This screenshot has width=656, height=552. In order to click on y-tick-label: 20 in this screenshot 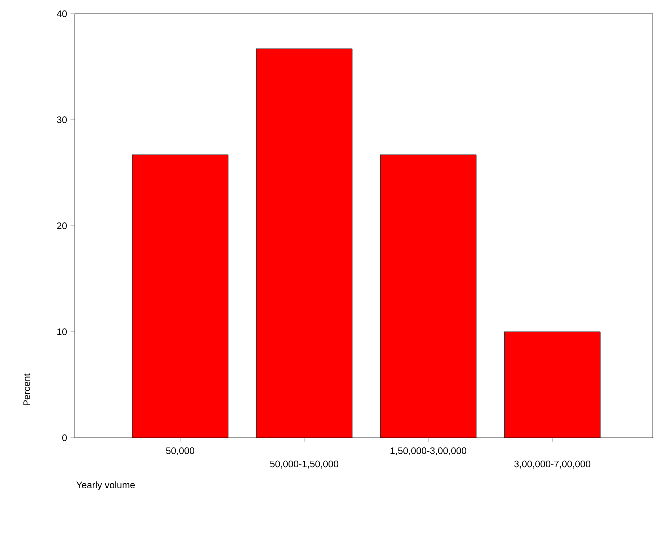, I will do `click(62, 226)`.